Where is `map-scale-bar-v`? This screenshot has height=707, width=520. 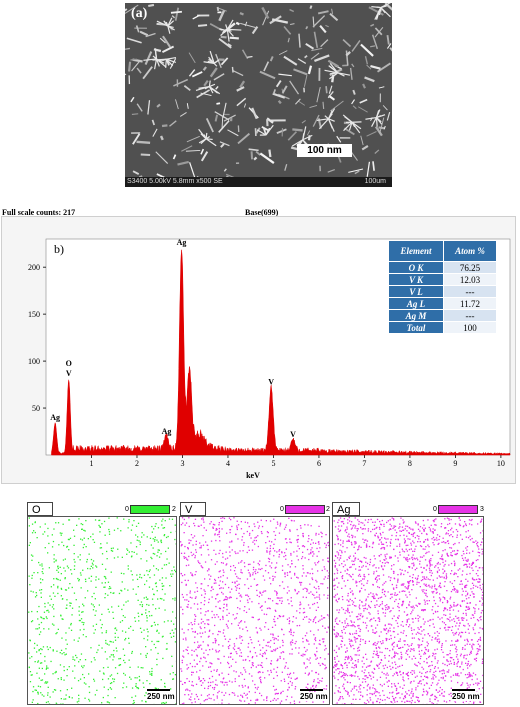 map-scale-bar-v is located at coordinates (311, 690).